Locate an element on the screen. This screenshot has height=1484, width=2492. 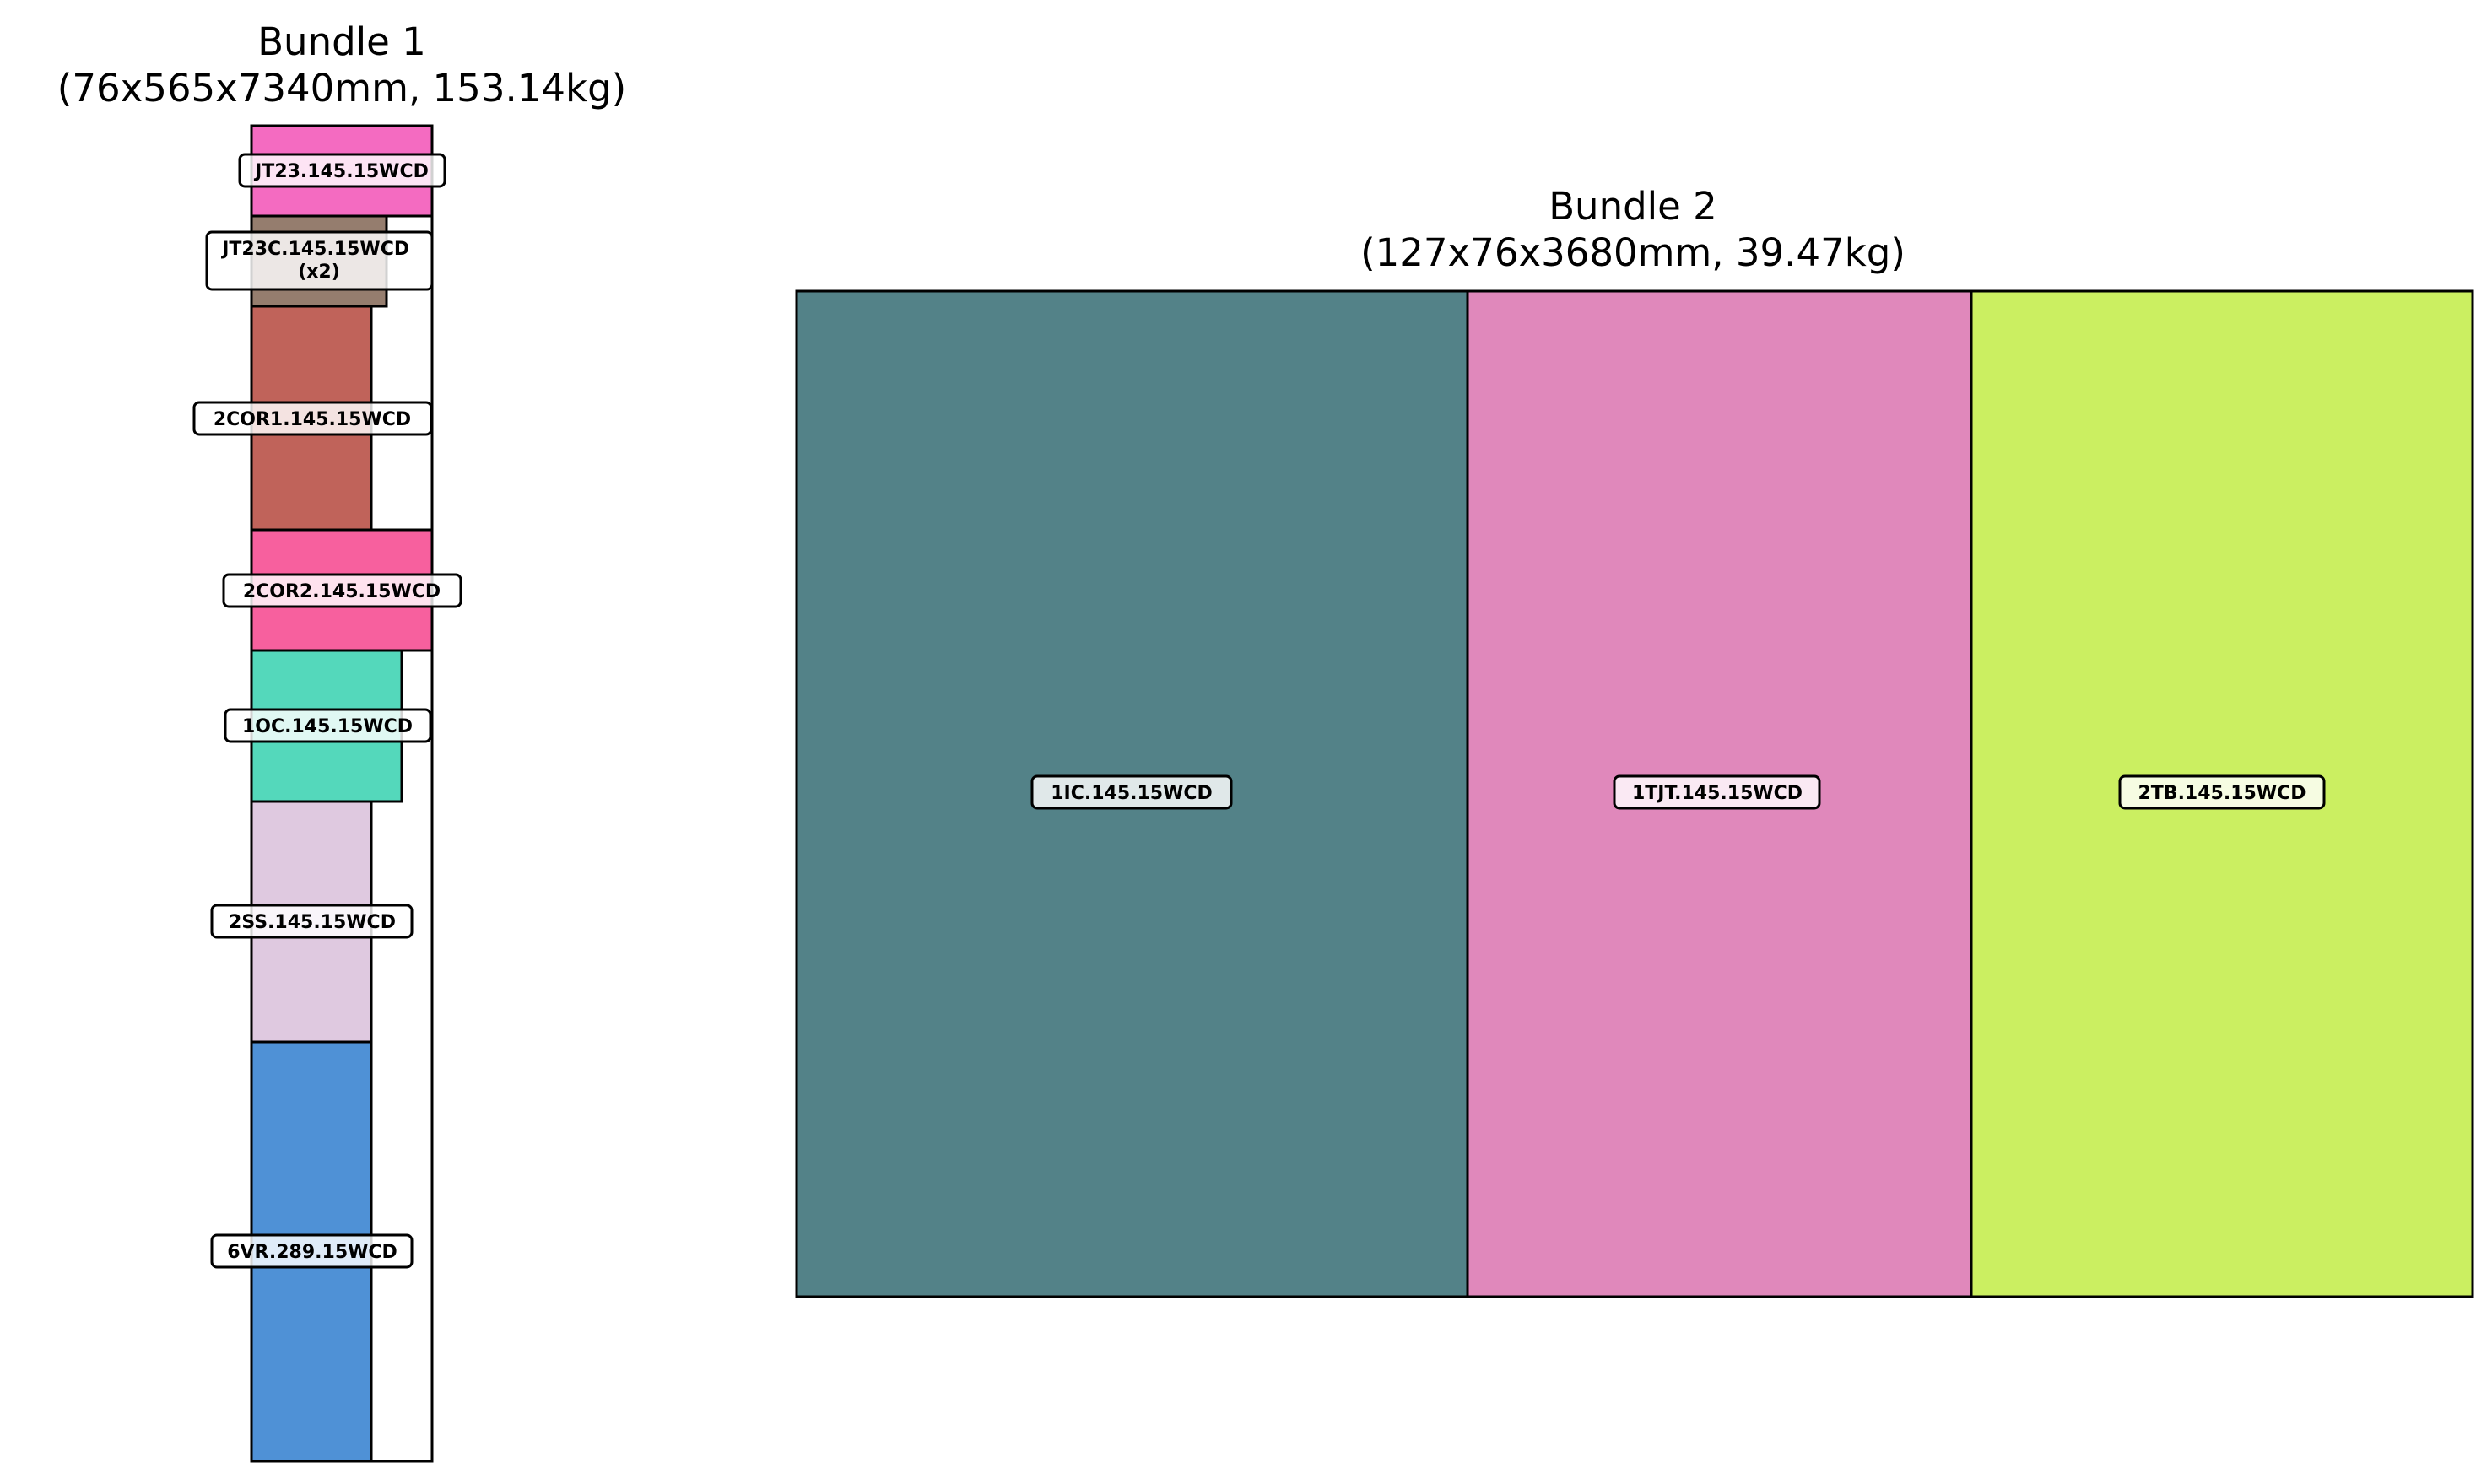
bundle-1-item-label: 6VR.289.15WCD is located at coordinates (312, 1251).